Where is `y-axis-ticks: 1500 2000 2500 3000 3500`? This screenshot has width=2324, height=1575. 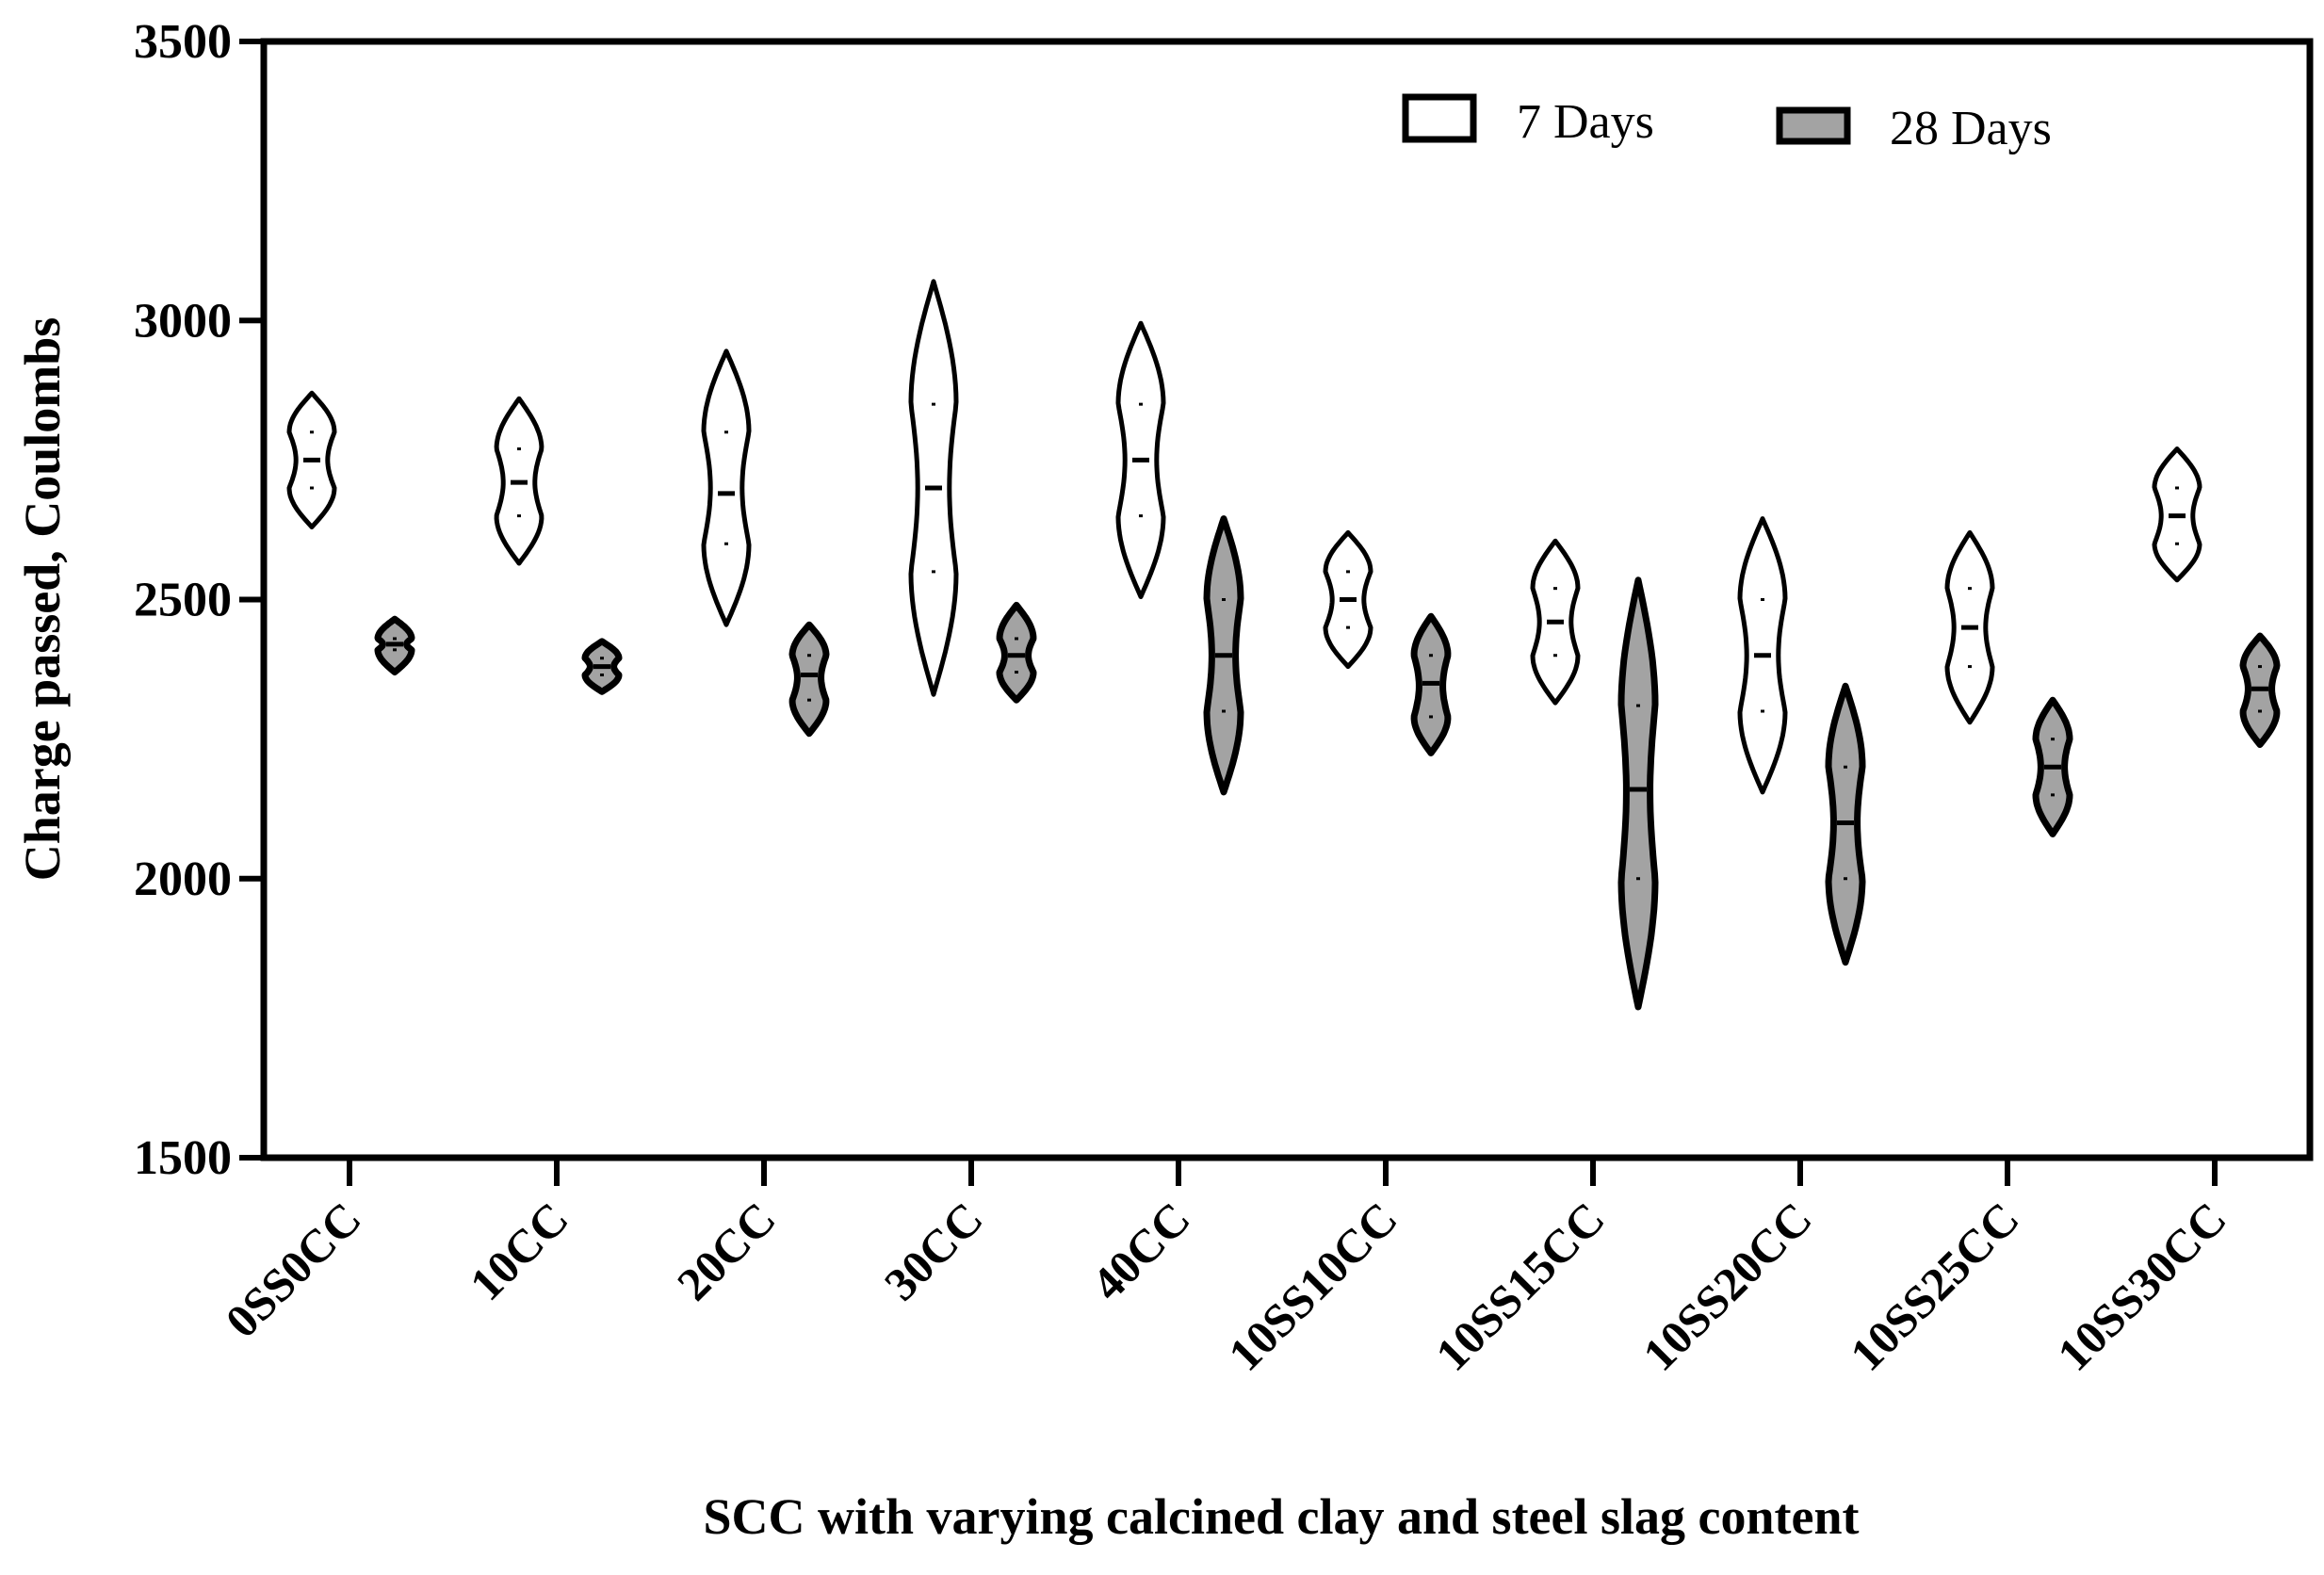
y-axis-ticks: 1500 2000 2500 3000 3500 is located at coordinates (199, 600).